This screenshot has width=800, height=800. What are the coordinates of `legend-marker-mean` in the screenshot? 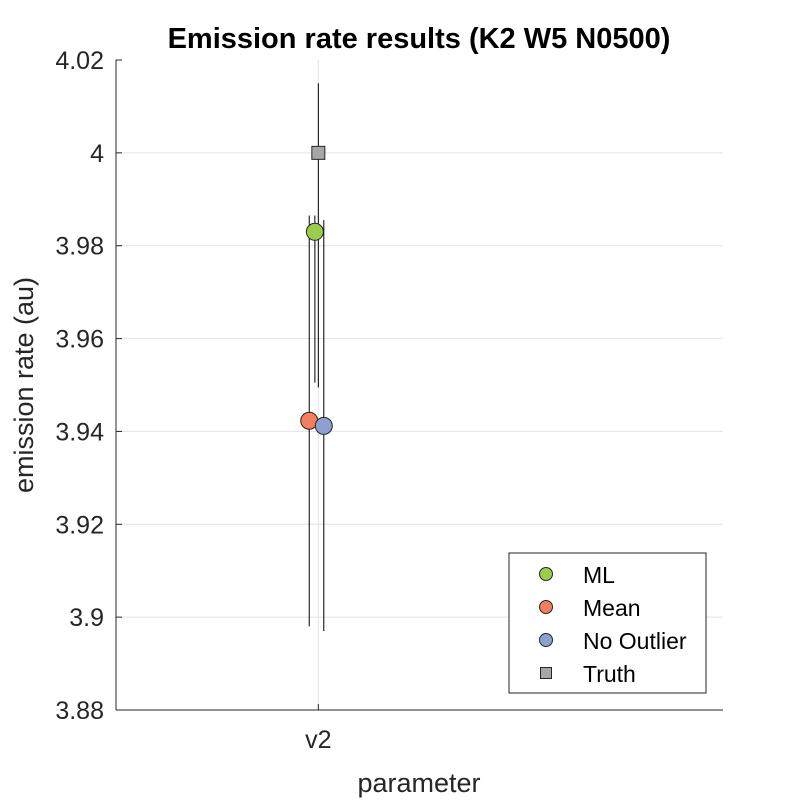 It's located at (546, 607).